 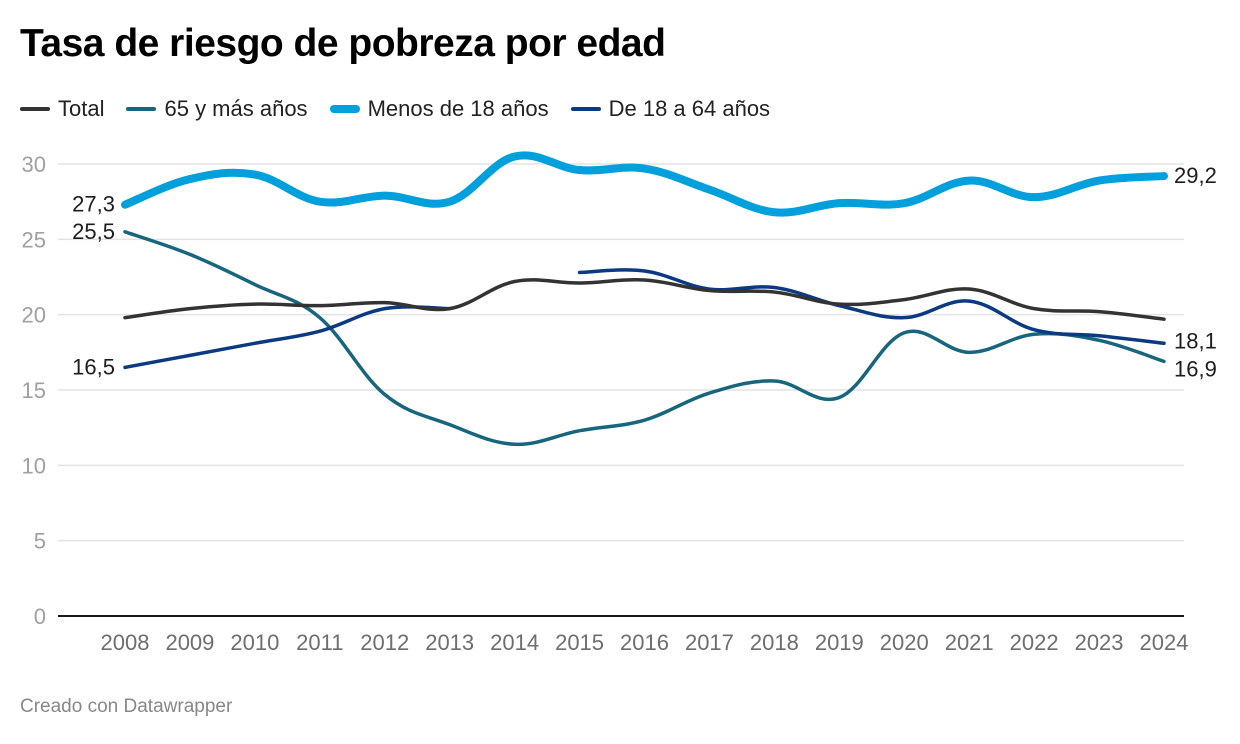 I want to click on x-tick-label: 2010, so click(x=254, y=642).